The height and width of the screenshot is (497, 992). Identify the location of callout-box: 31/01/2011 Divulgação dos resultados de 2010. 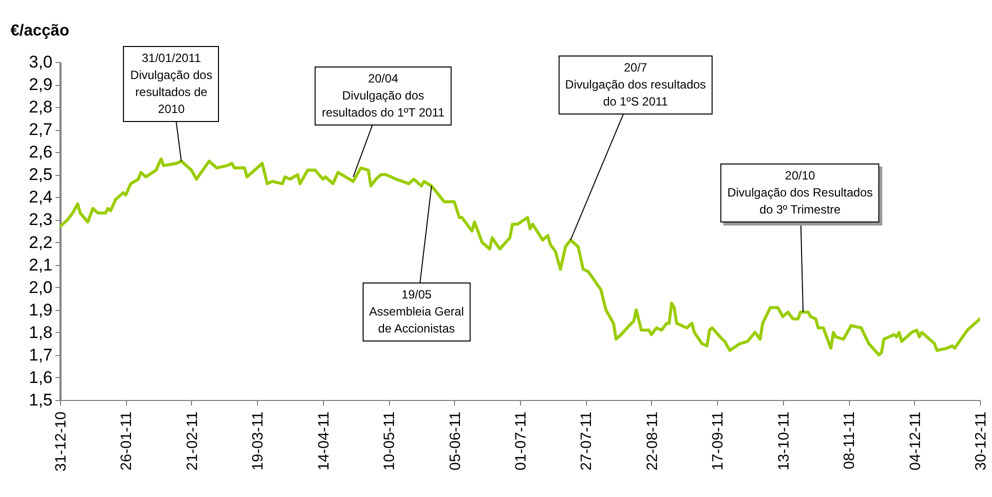
(171, 84).